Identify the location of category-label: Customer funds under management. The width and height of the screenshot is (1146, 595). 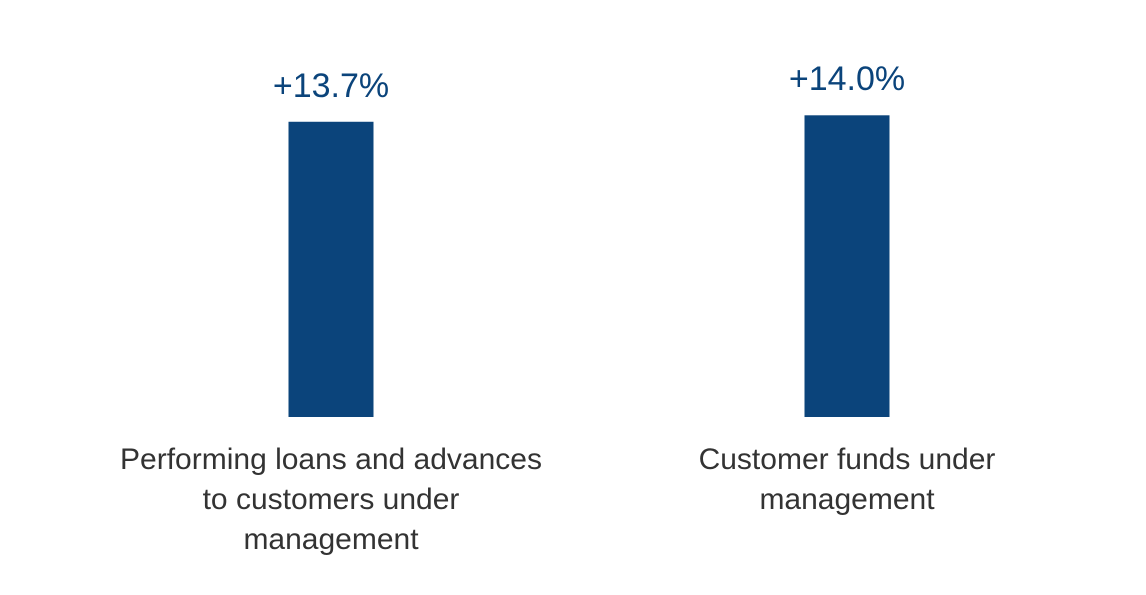
(847, 479).